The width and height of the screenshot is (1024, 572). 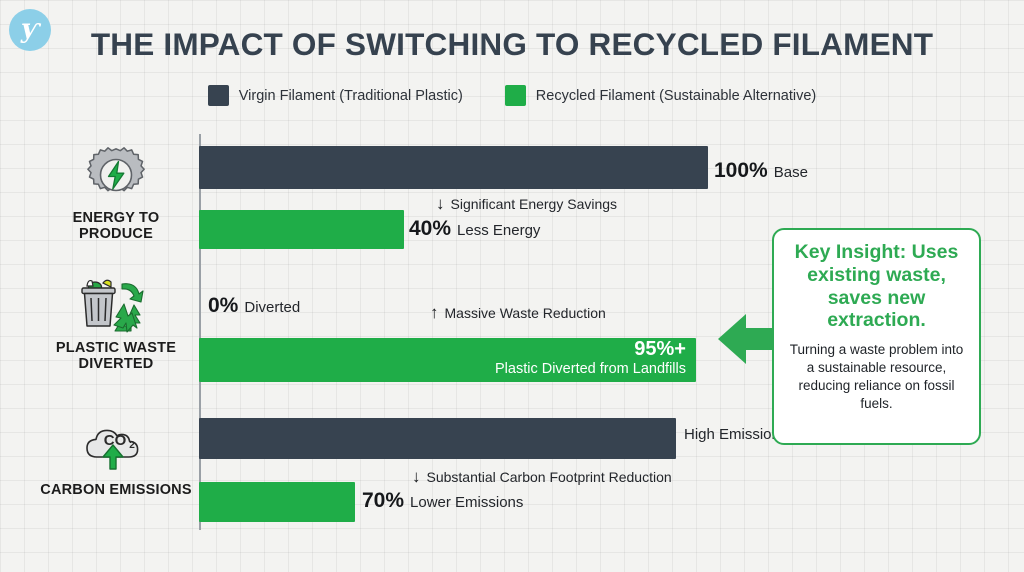 What do you see at coordinates (116, 305) in the screenshot?
I see `recycling-bin-icon` at bounding box center [116, 305].